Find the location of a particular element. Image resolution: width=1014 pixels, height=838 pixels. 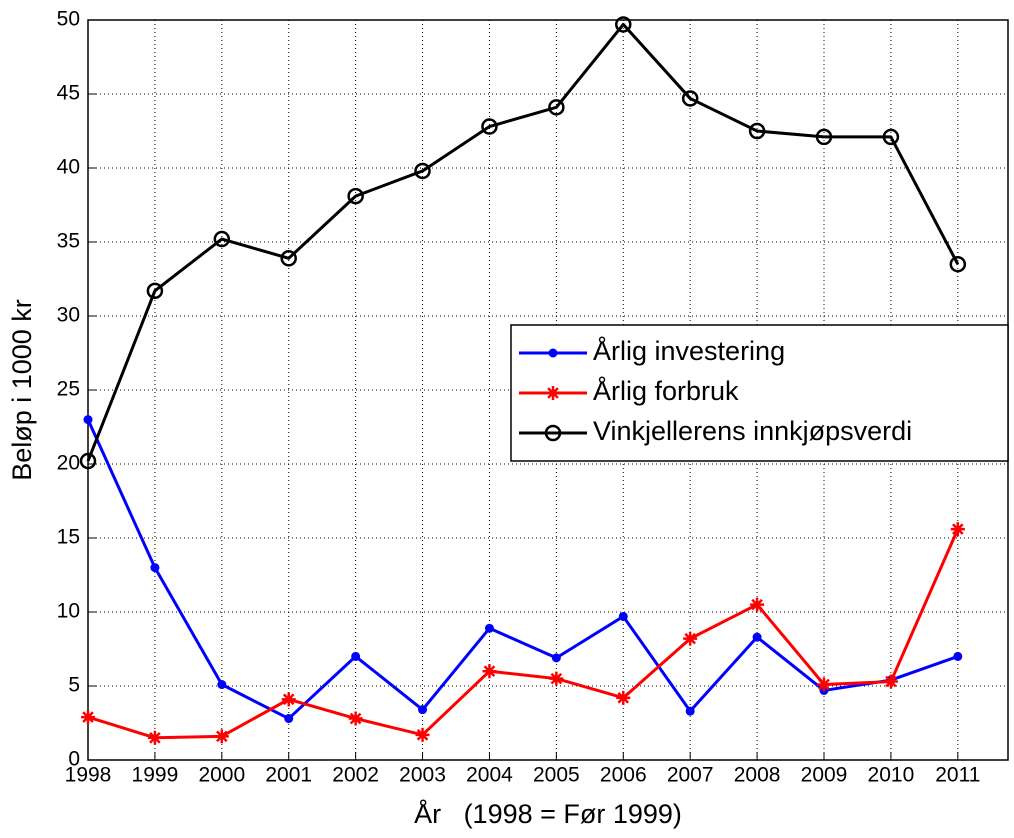

x-tick-label: 2007 is located at coordinates (690, 775).